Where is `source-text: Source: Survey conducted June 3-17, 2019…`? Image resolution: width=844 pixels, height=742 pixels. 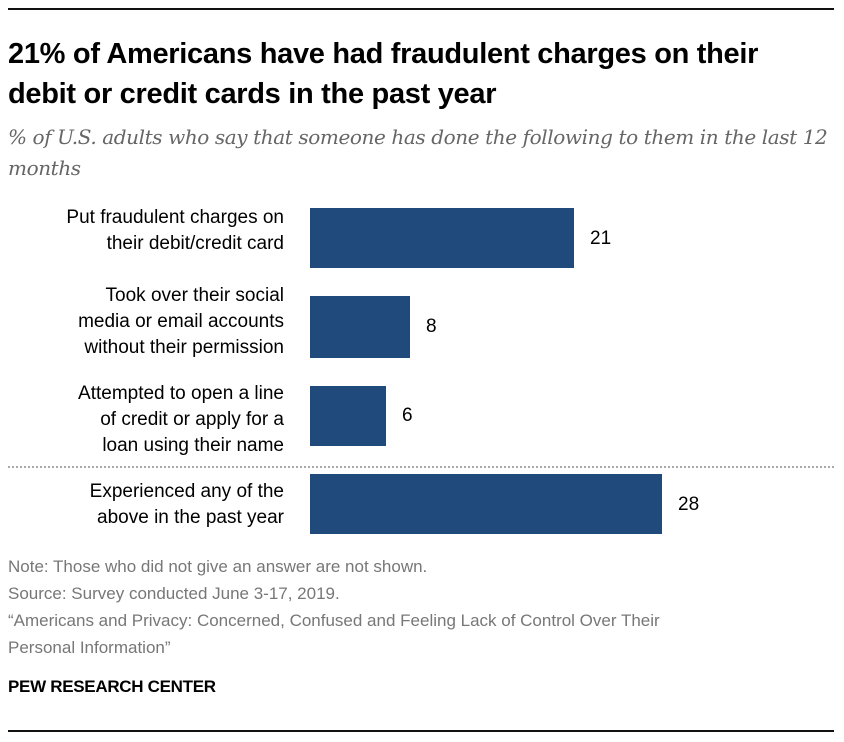 source-text: Source: Survey conducted June 3-17, 2019… is located at coordinates (174, 593).